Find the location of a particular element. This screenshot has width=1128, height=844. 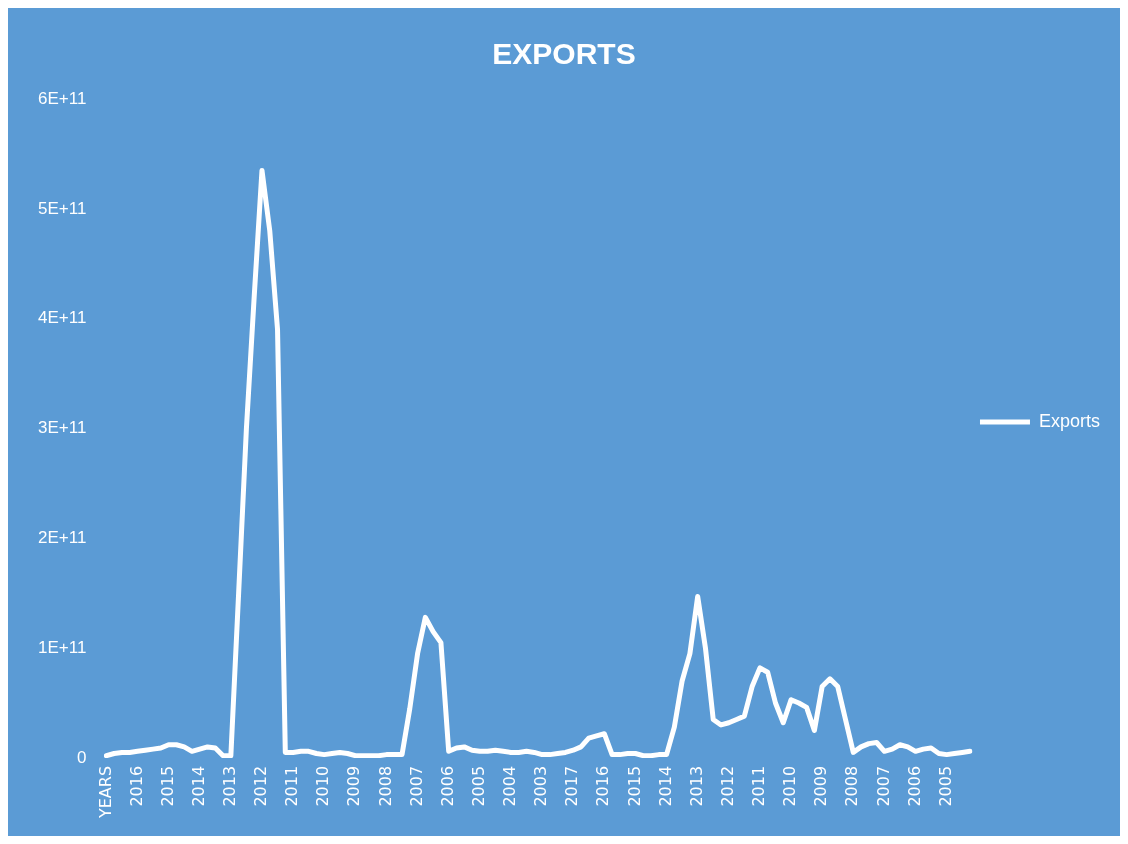

y-tick-label: 4E+11 is located at coordinates (62, 318).